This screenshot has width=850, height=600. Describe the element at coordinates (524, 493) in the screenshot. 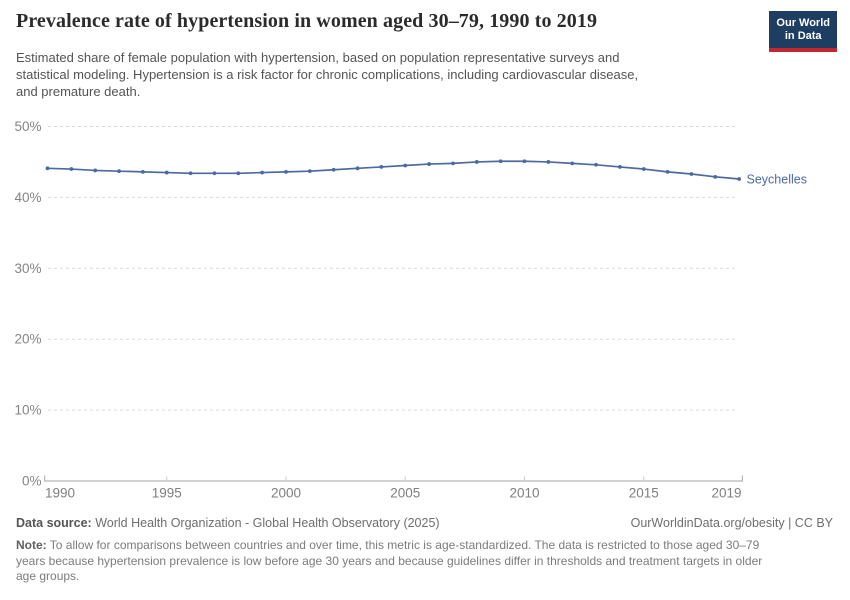

I see `x-axis-tick-label: 2010` at that location.